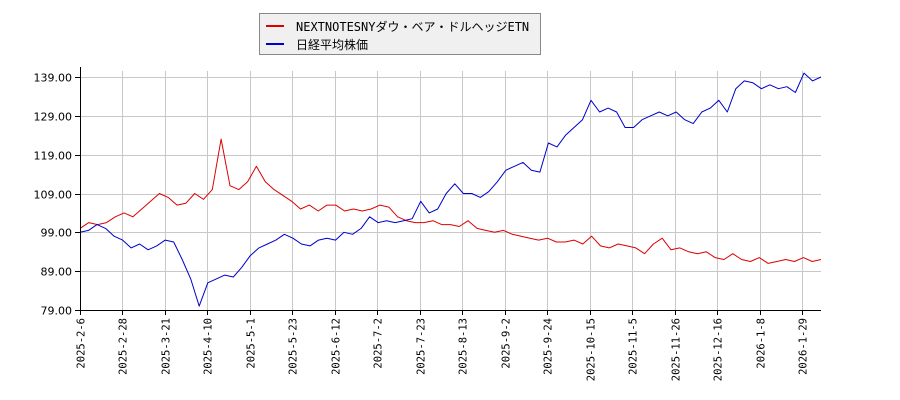 The width and height of the screenshot is (900, 400). I want to click on legend-item-nikkei: 日経平均株価, so click(317, 44).